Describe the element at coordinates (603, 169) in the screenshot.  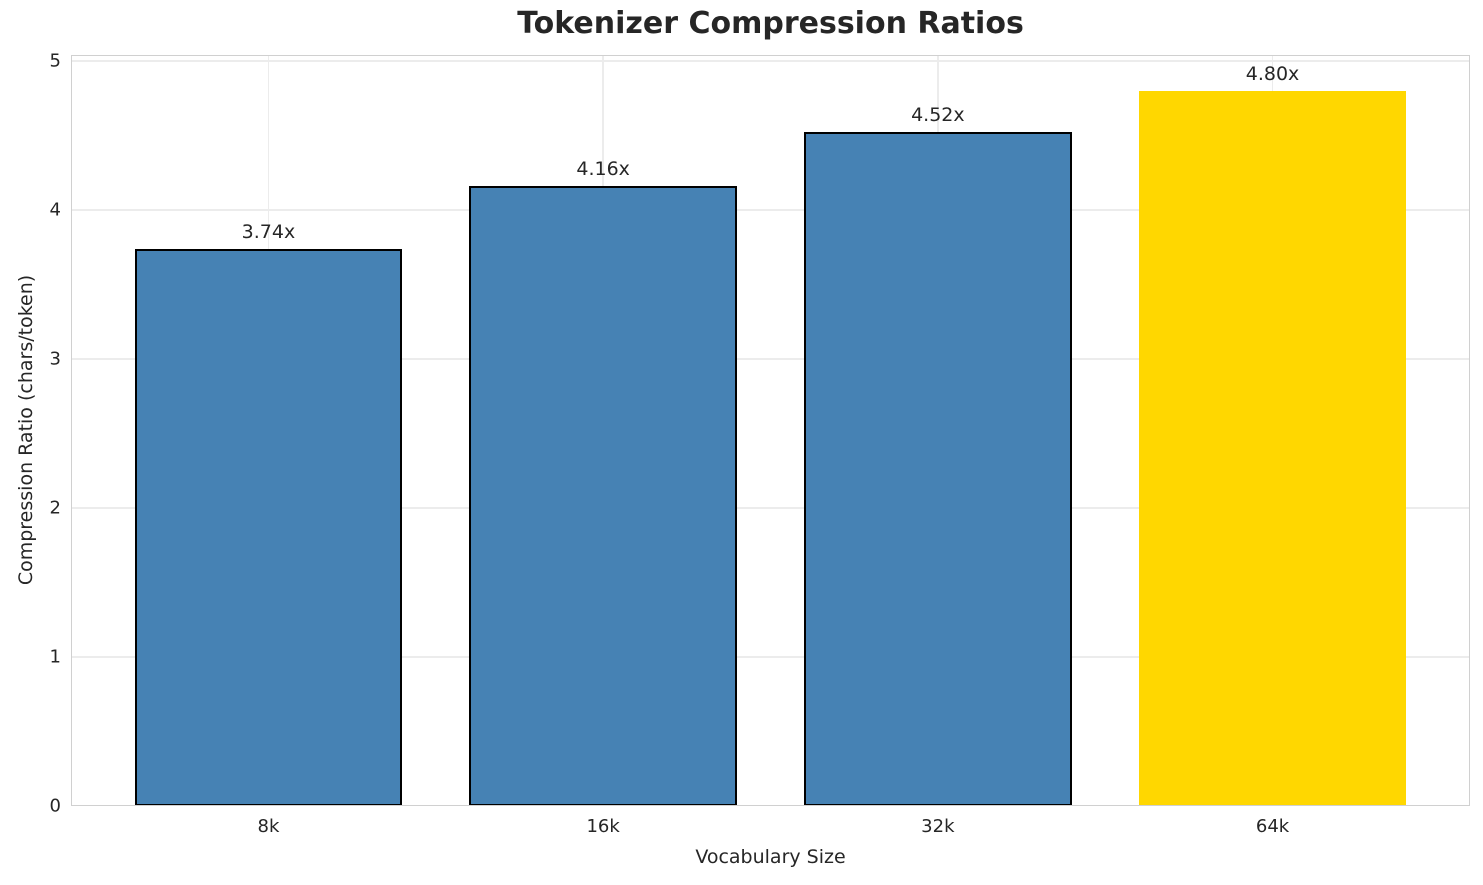
I see `bar-value-label: 4.16x` at that location.